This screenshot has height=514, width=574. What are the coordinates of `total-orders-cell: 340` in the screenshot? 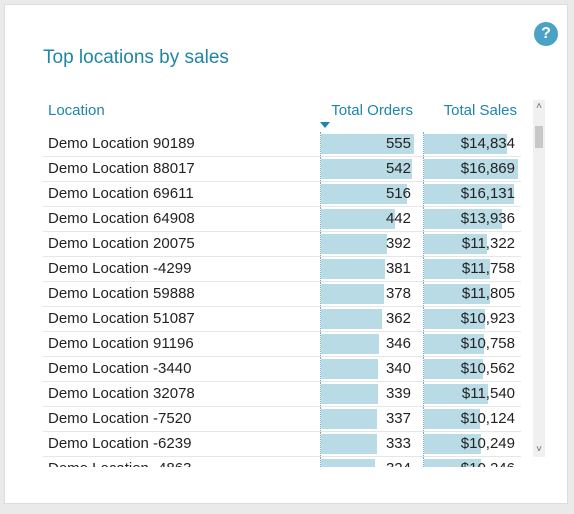 It's located at (366, 369).